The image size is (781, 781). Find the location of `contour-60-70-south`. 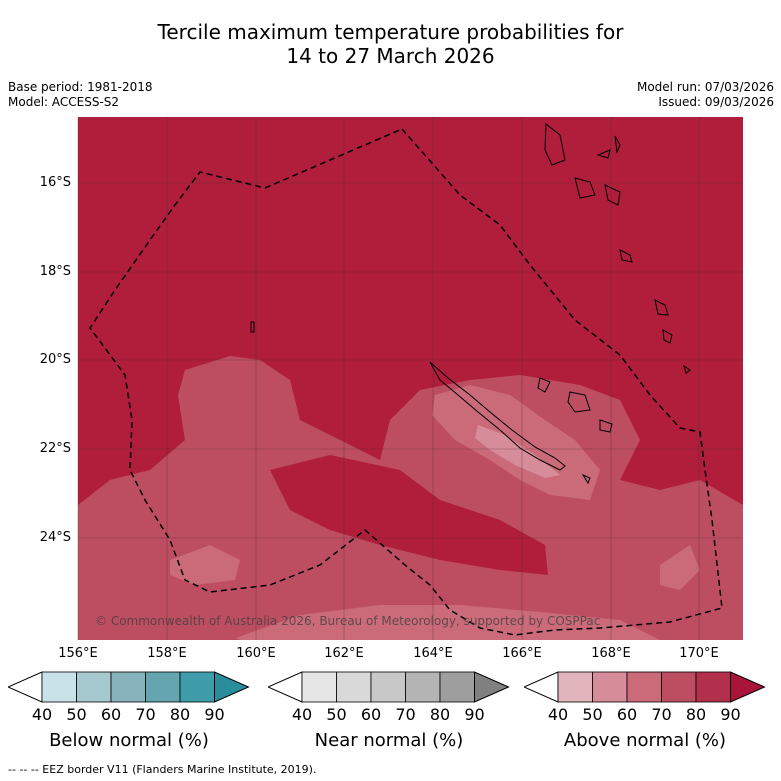

contour-60-70-south is located at coordinates (205, 565).